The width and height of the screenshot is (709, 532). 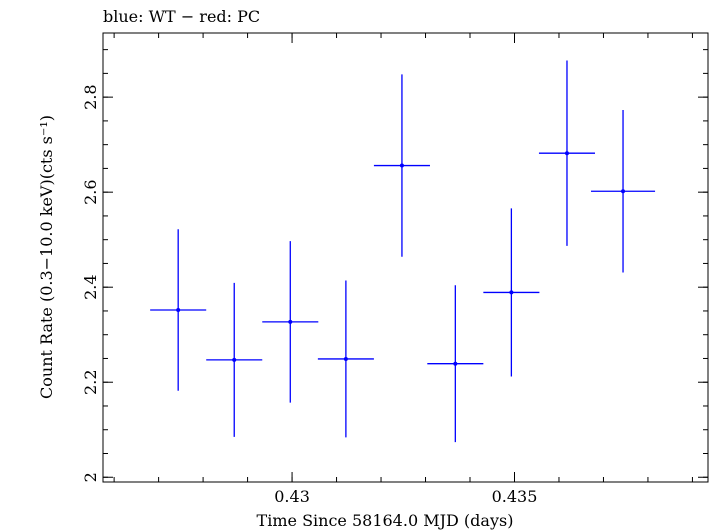 What do you see at coordinates (292, 496) in the screenshot?
I see `x-tick-label: 0.43` at bounding box center [292, 496].